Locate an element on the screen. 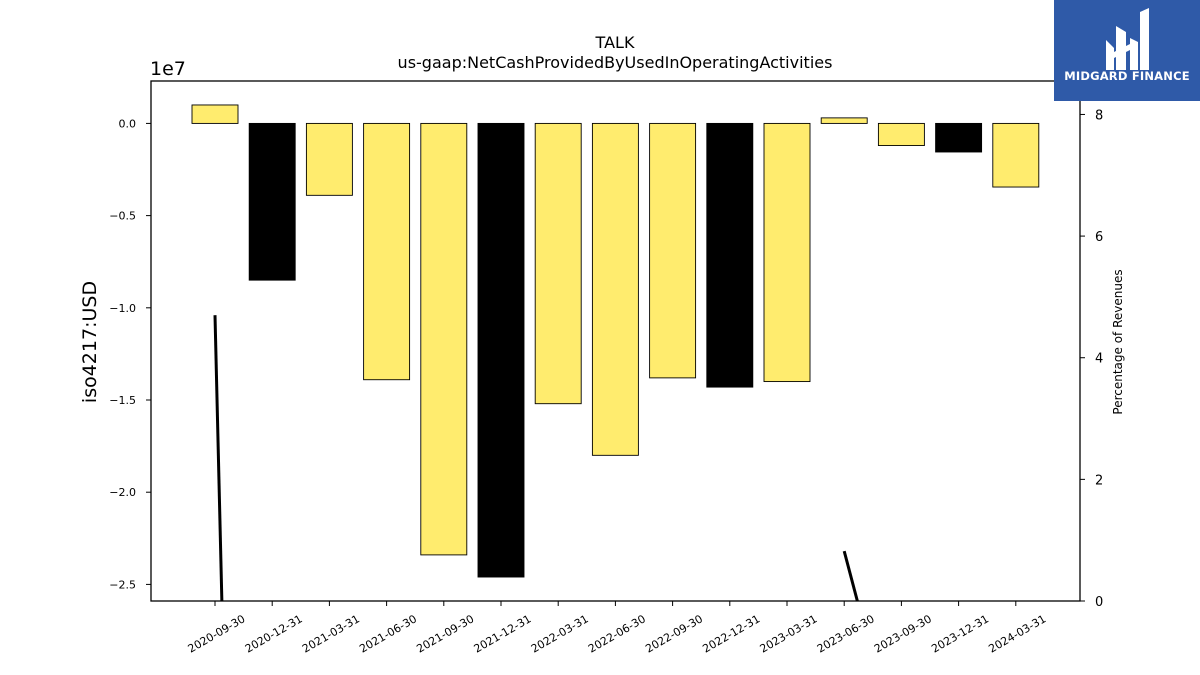 The height and width of the screenshot is (675, 1200). y-tick-label: −1.0 is located at coordinates (122, 308).